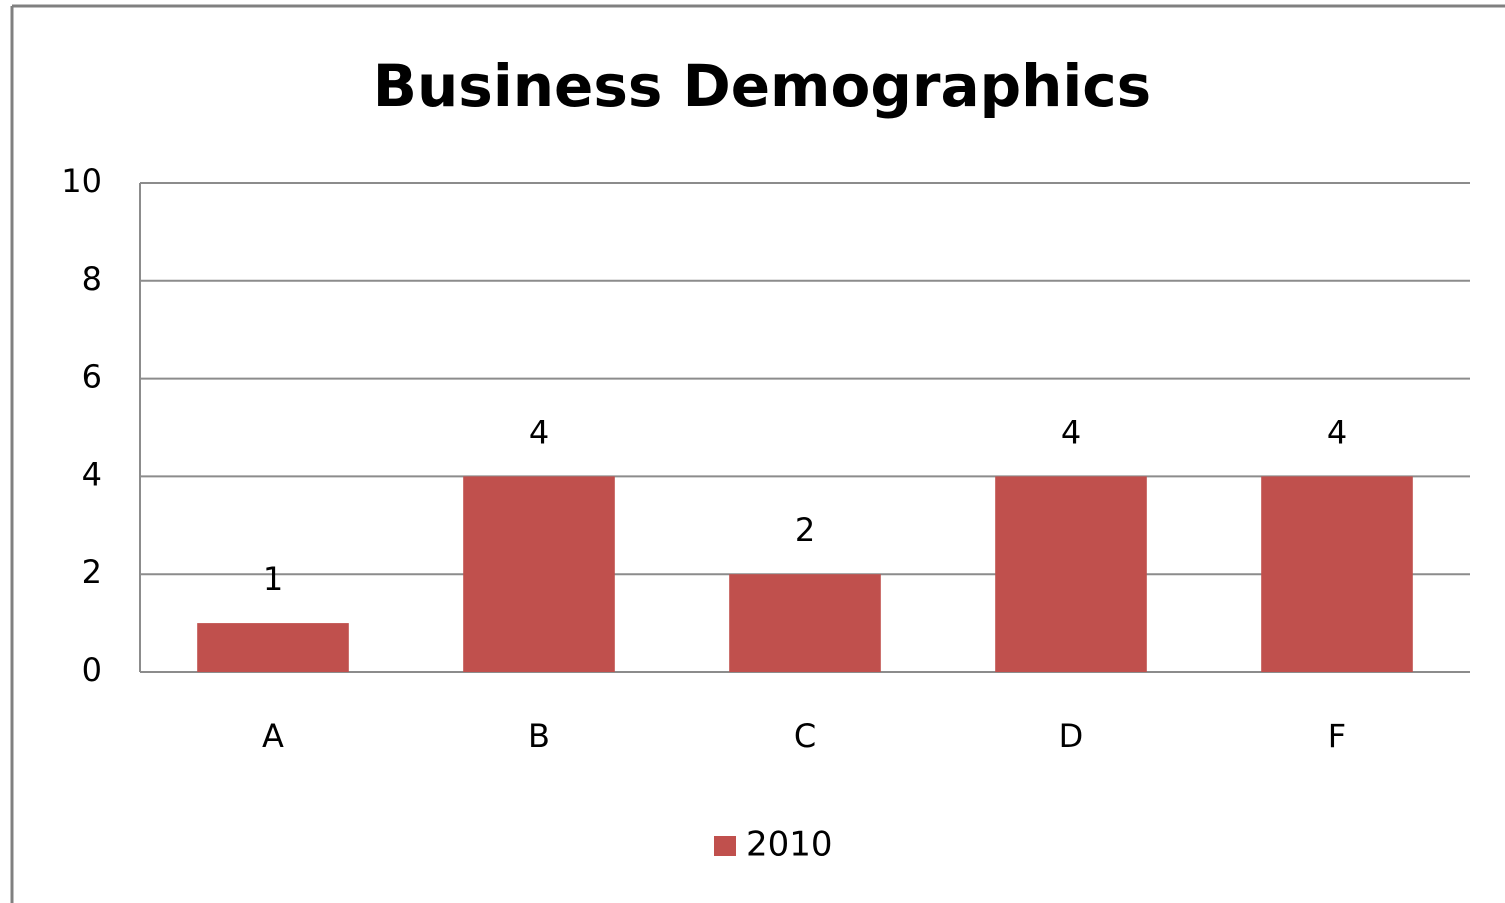  Describe the element at coordinates (805, 736) in the screenshot. I see `x-tick-label: C` at that location.